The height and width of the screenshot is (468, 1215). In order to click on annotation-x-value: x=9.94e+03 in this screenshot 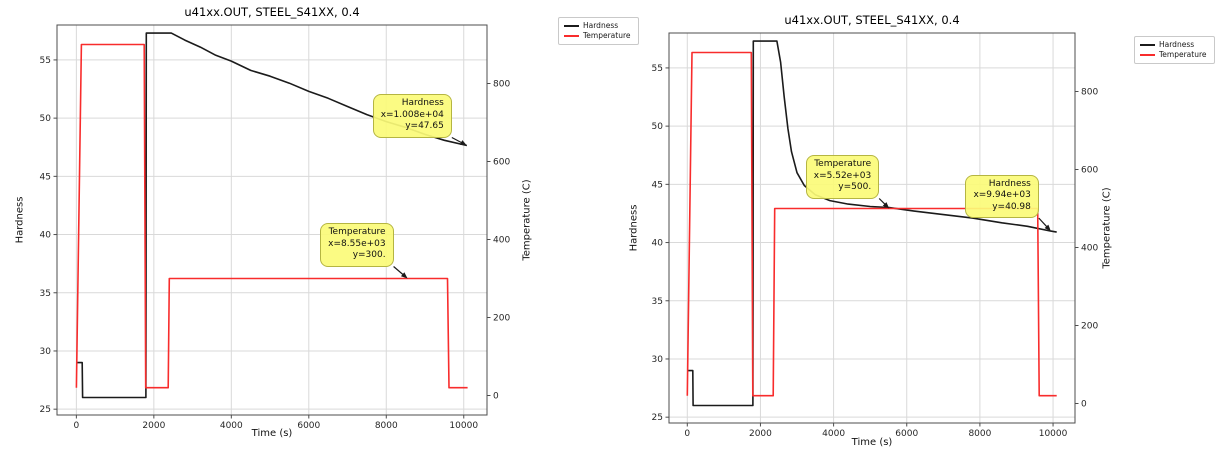, I will do `click(1002, 195)`.